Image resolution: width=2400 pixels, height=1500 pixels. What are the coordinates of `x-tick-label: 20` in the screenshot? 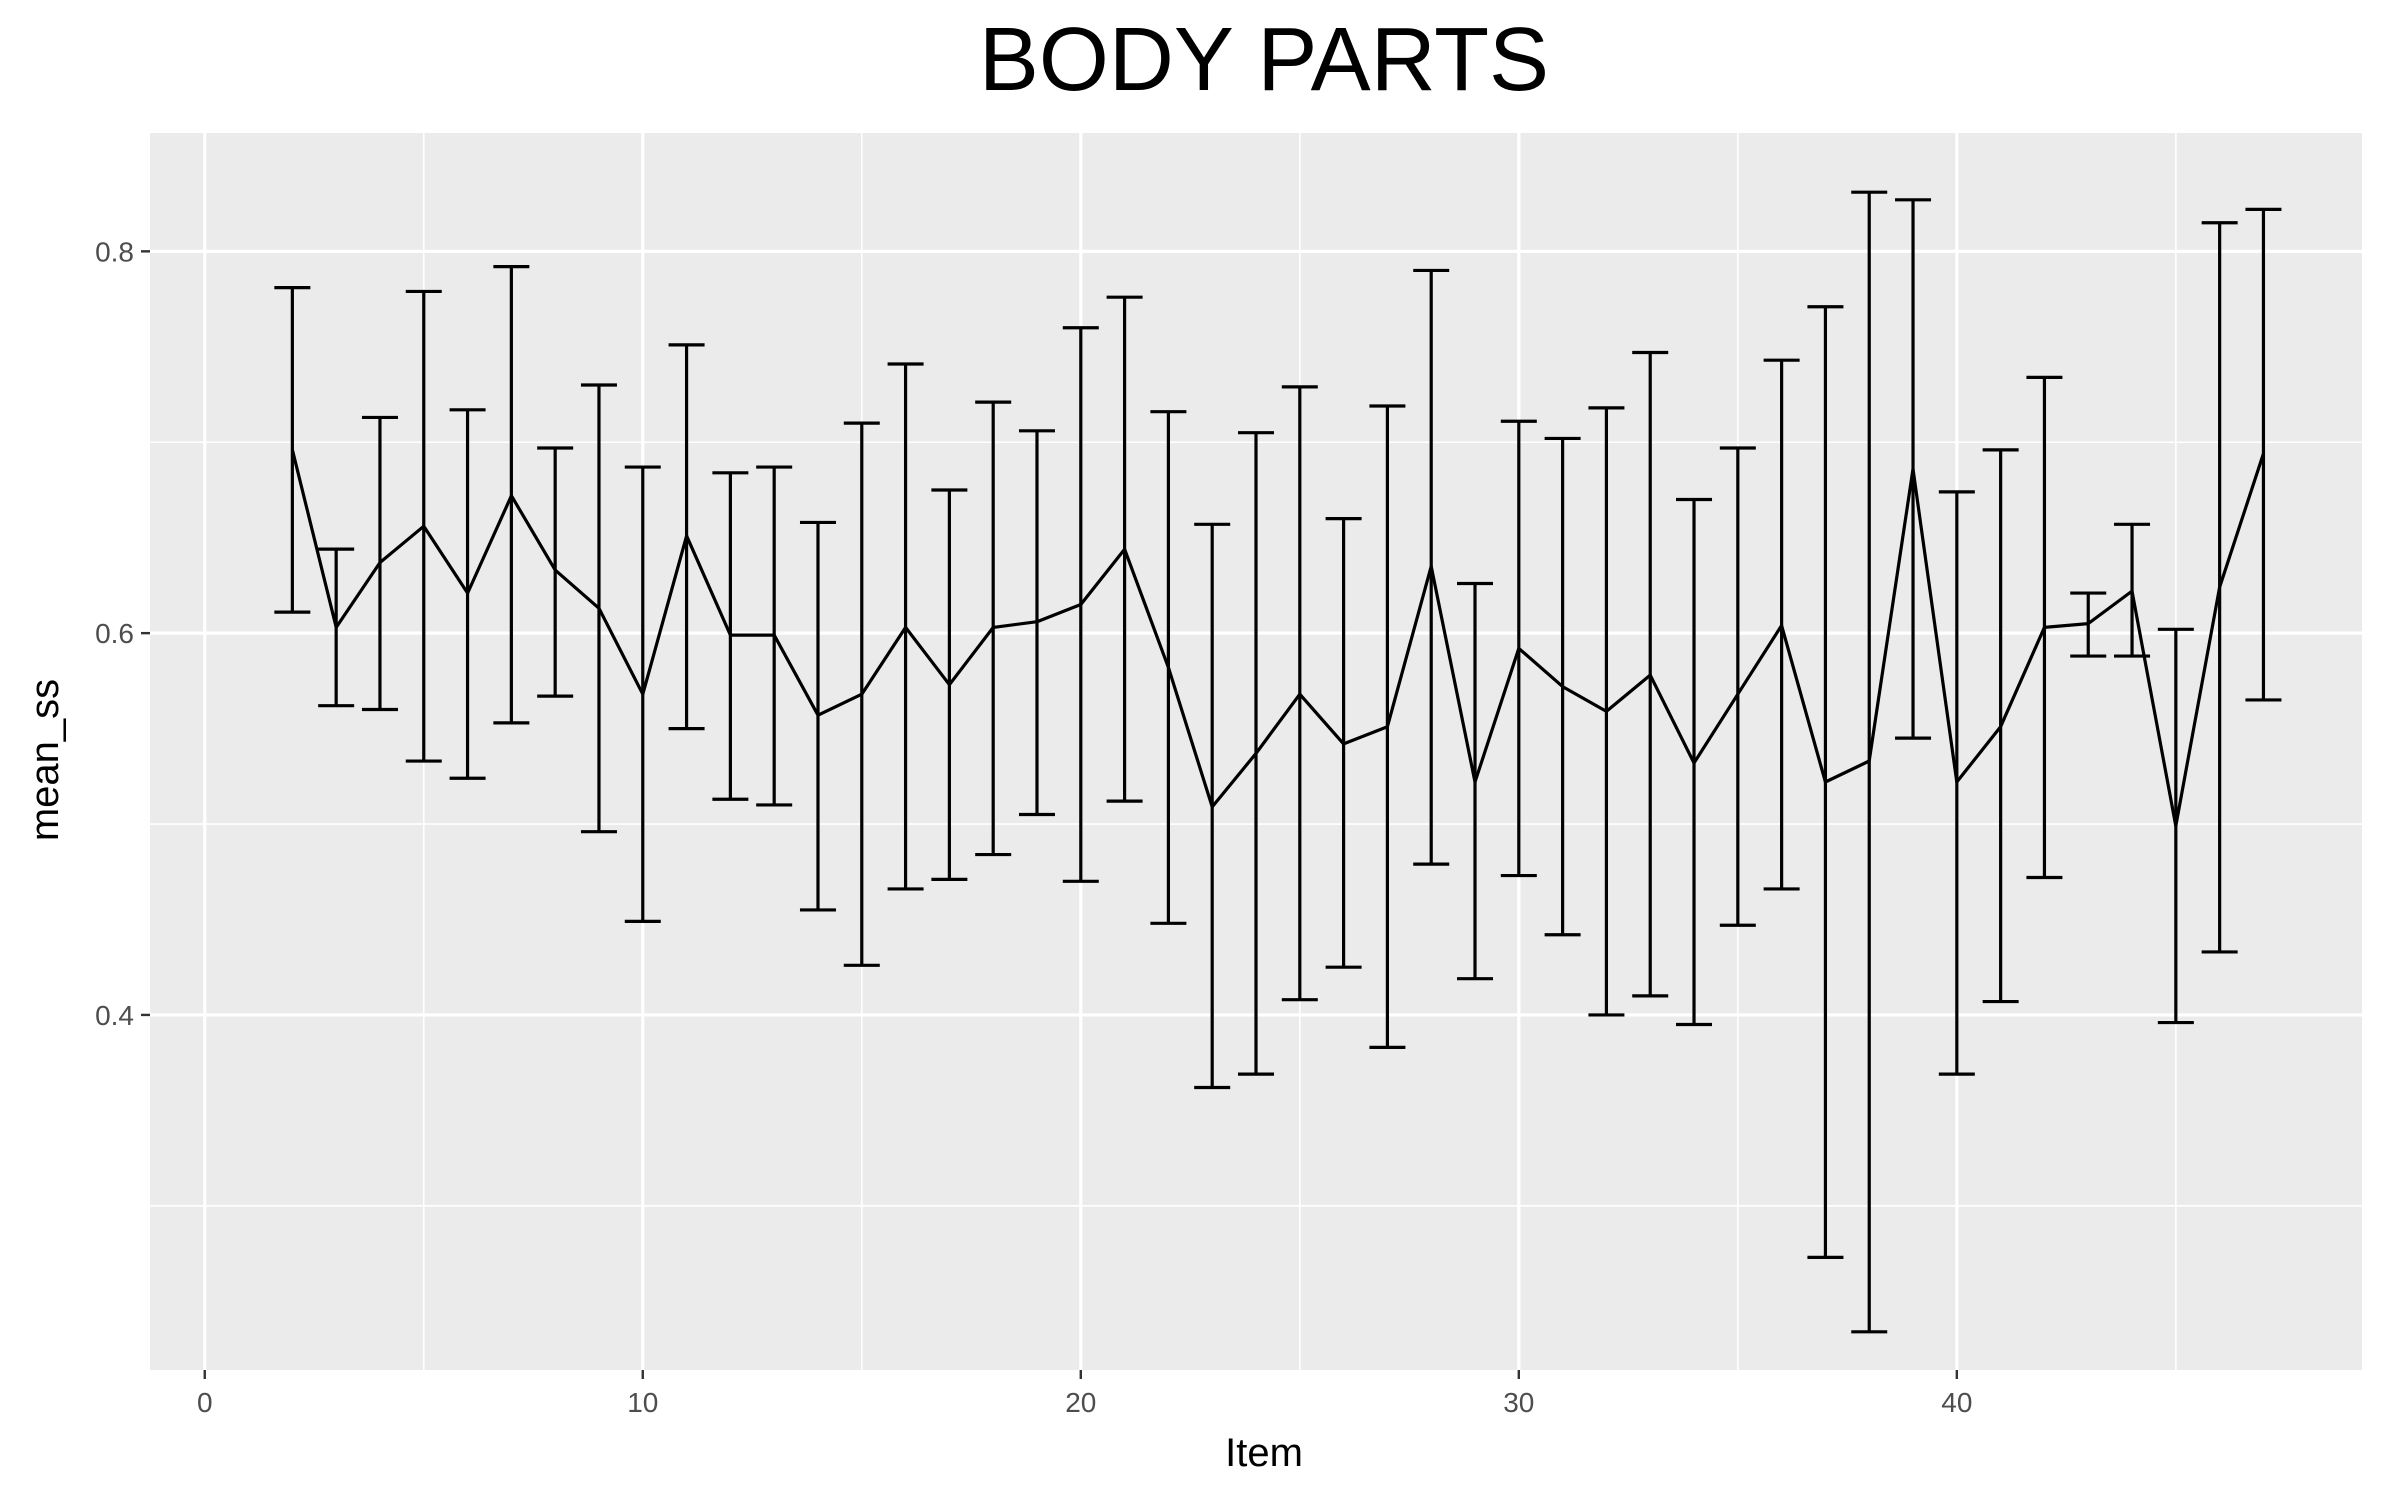 It's located at (1080, 1402).